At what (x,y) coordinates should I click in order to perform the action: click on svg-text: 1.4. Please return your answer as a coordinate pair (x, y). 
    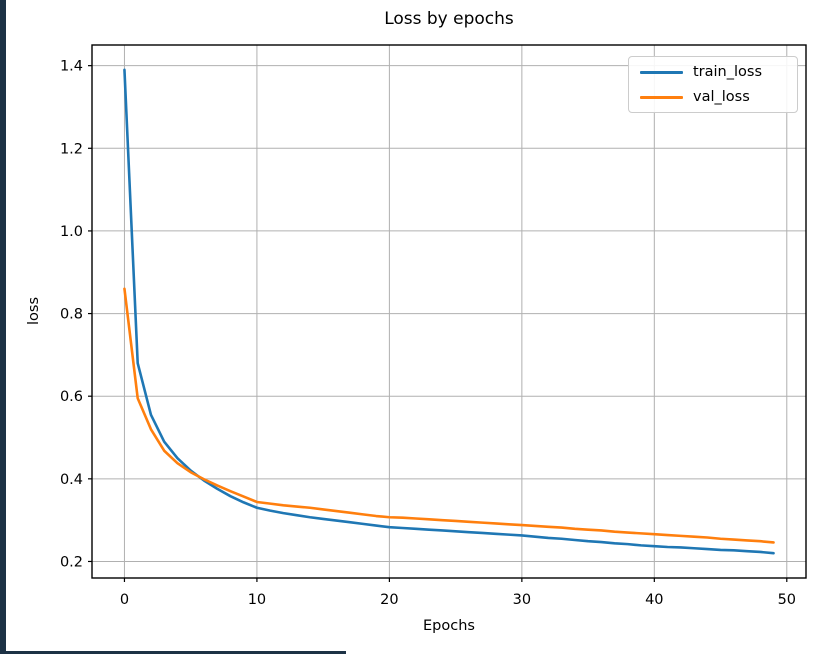
    Looking at the image, I should click on (71, 67).